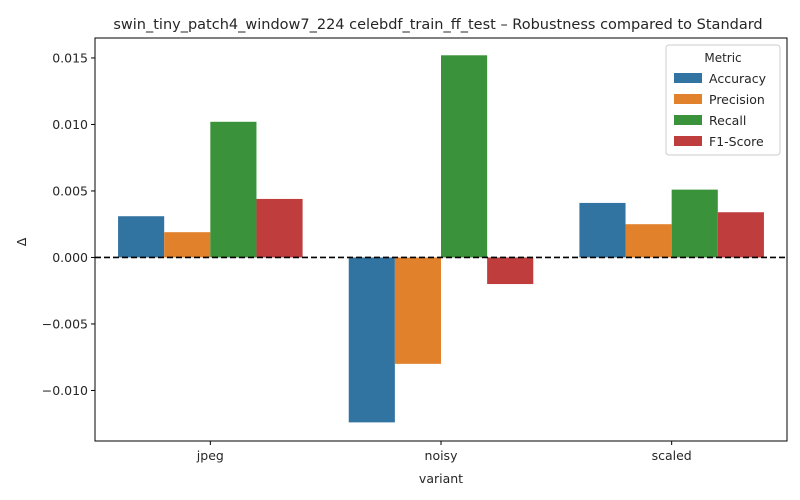 The image size is (800, 500). What do you see at coordinates (371, 340) in the screenshot?
I see `bar-noisy-accuracy` at bounding box center [371, 340].